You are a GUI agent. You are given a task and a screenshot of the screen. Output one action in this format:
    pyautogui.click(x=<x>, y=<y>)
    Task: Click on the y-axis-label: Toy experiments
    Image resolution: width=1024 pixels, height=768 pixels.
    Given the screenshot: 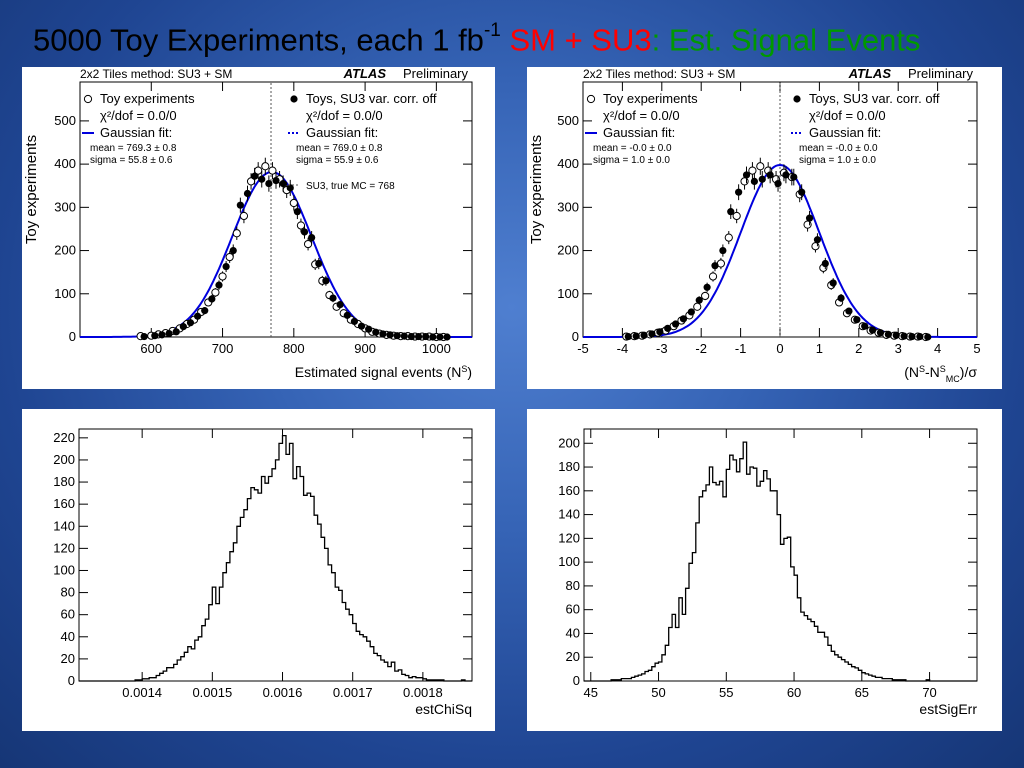 What is the action you would take?
    pyautogui.click(x=536, y=189)
    